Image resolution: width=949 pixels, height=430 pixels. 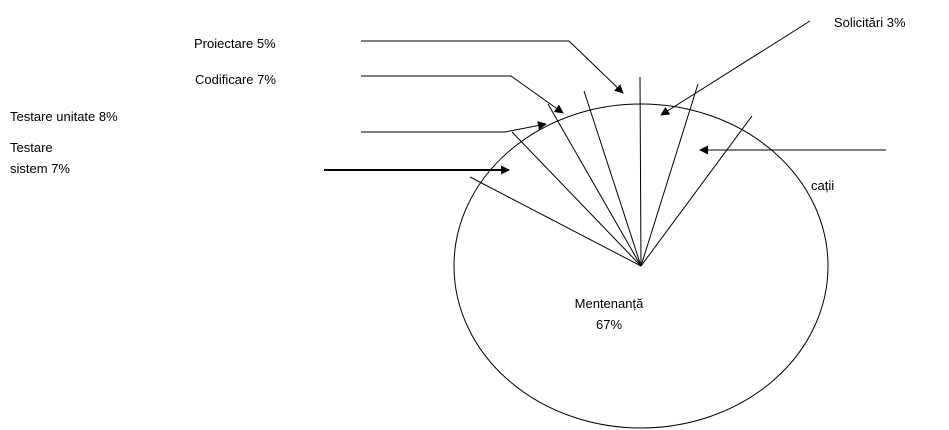 What do you see at coordinates (462, 94) in the screenshot?
I see `leader-line-codificare` at bounding box center [462, 94].